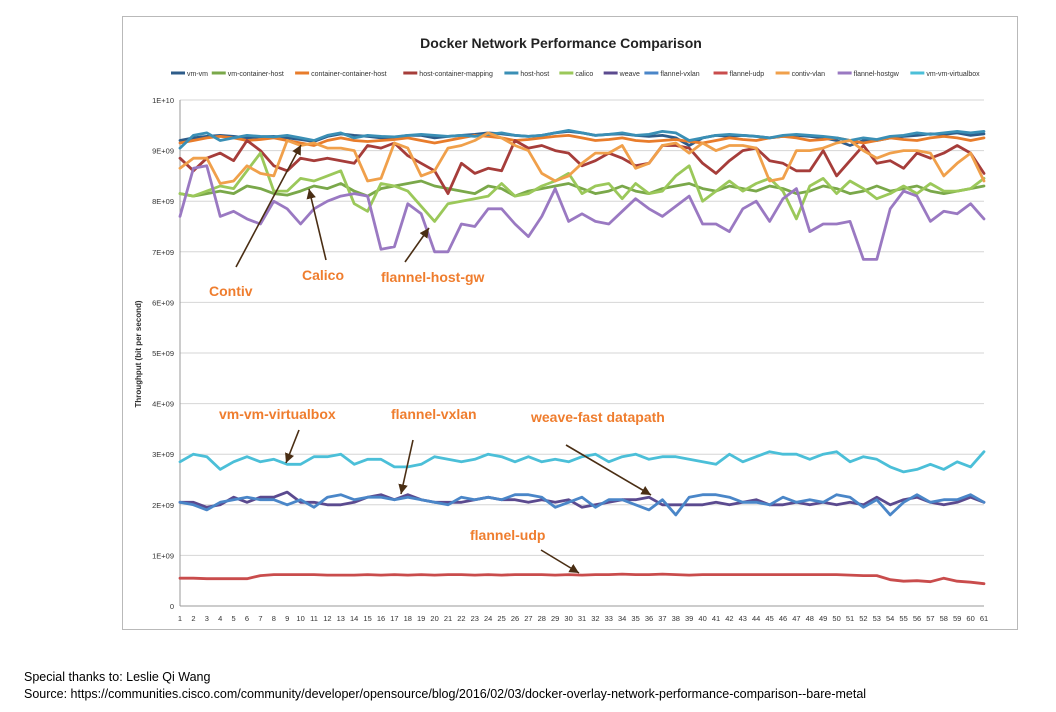  What do you see at coordinates (917, 618) in the screenshot?
I see `x-tick-label: 56` at bounding box center [917, 618].